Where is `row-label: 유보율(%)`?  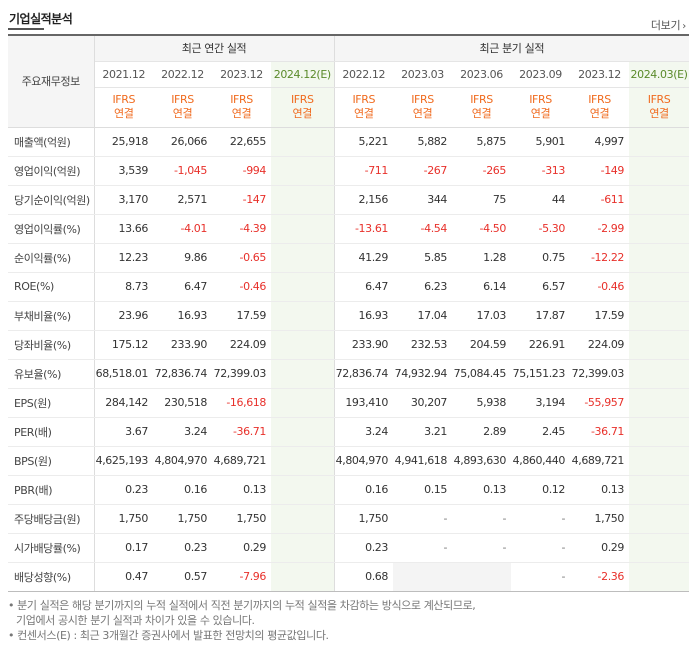 row-label: 유보율(%) is located at coordinates (51, 374).